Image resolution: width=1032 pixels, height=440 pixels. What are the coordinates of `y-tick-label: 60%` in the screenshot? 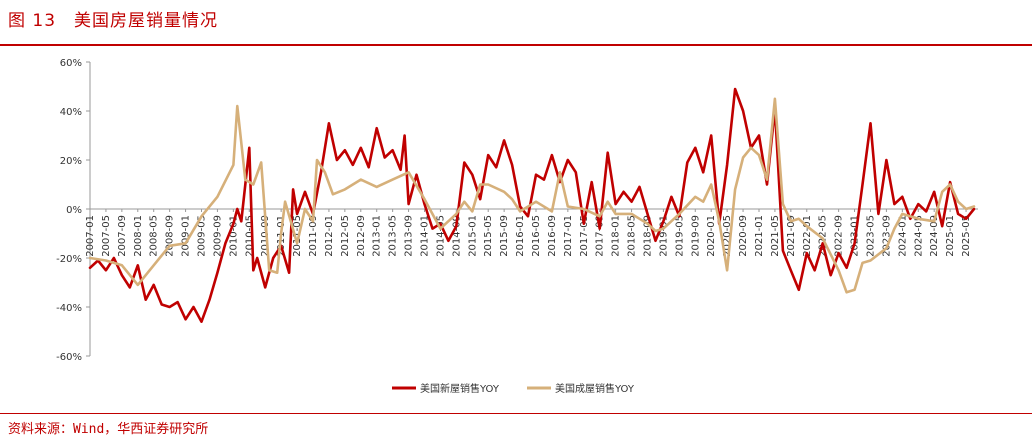 It's located at (71, 63).